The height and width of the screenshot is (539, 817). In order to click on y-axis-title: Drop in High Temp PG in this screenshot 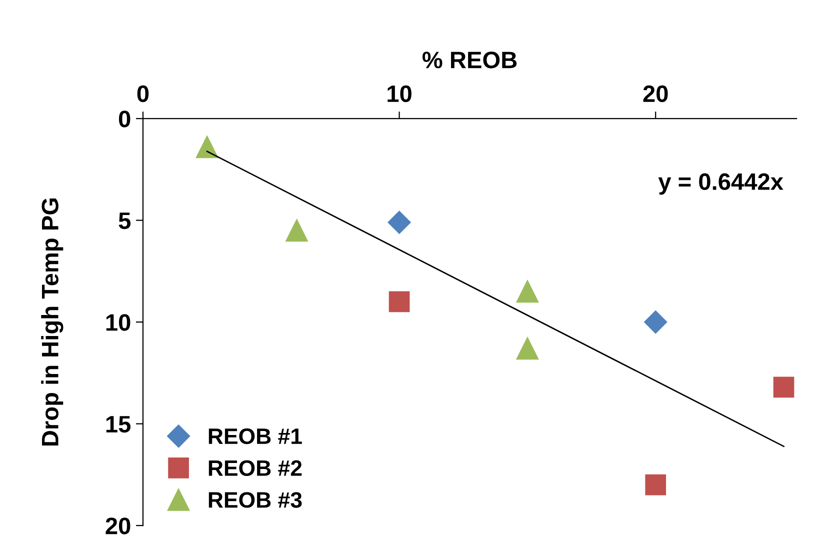, I will do `click(52, 322)`.